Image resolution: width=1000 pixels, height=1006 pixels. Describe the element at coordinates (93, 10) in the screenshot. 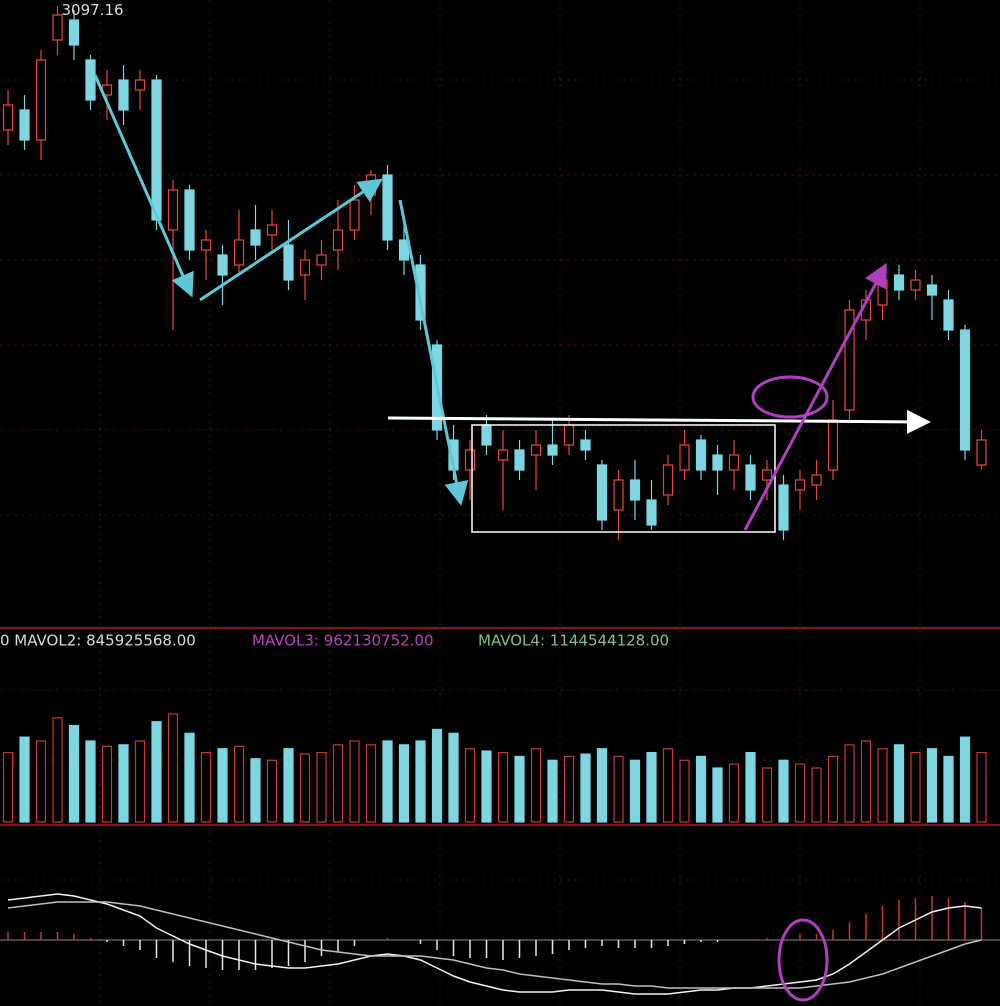

I see `high-label: 3097.16` at that location.